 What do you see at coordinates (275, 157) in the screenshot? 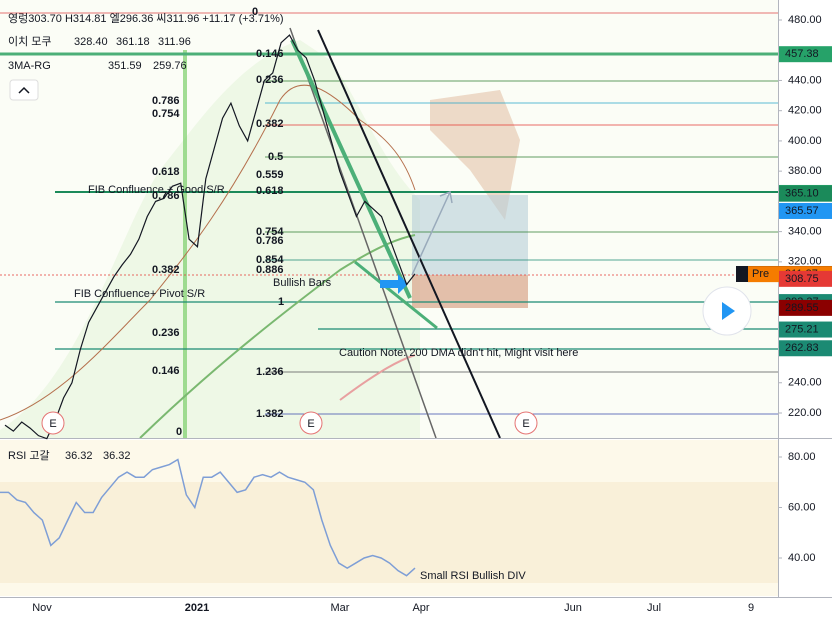
I see `fib-label: 0.5` at bounding box center [275, 157].